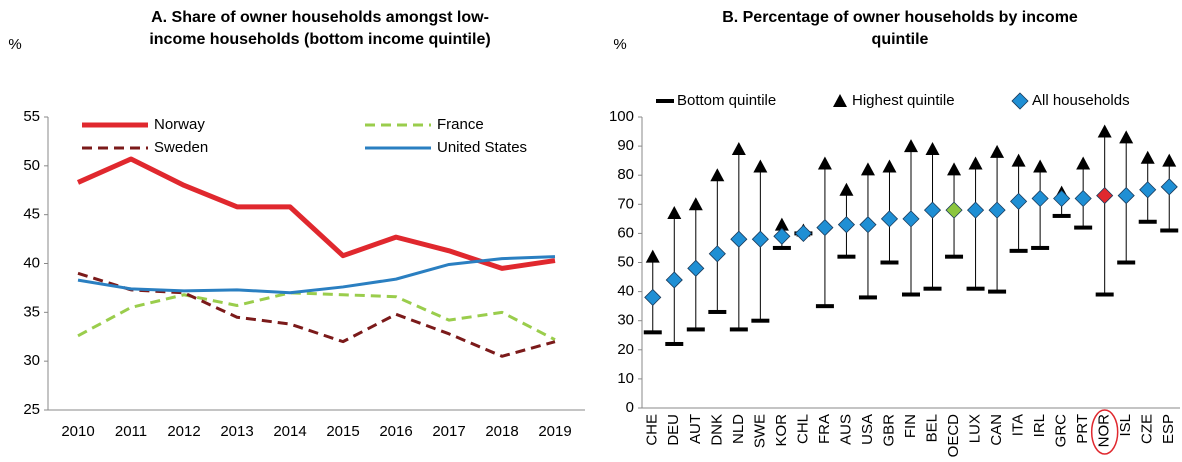  Describe the element at coordinates (802, 429) in the screenshot. I see `x-tick-label: CHL` at that location.